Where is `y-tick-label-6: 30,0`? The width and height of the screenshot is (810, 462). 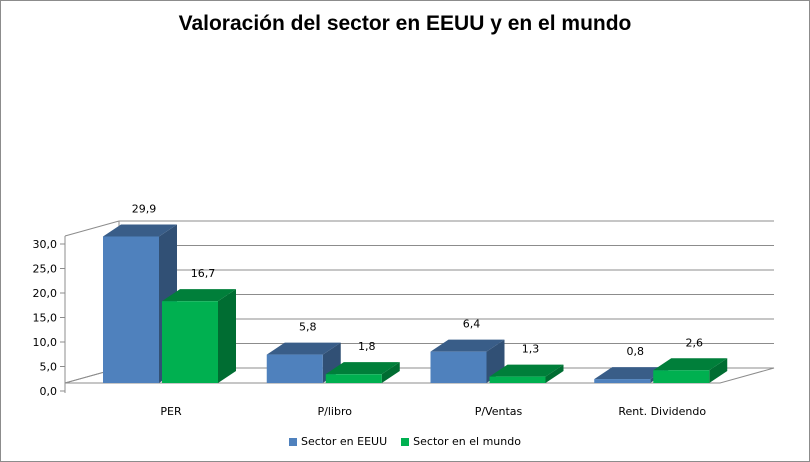 y-tick-label-6: 30,0 is located at coordinates (45, 244).